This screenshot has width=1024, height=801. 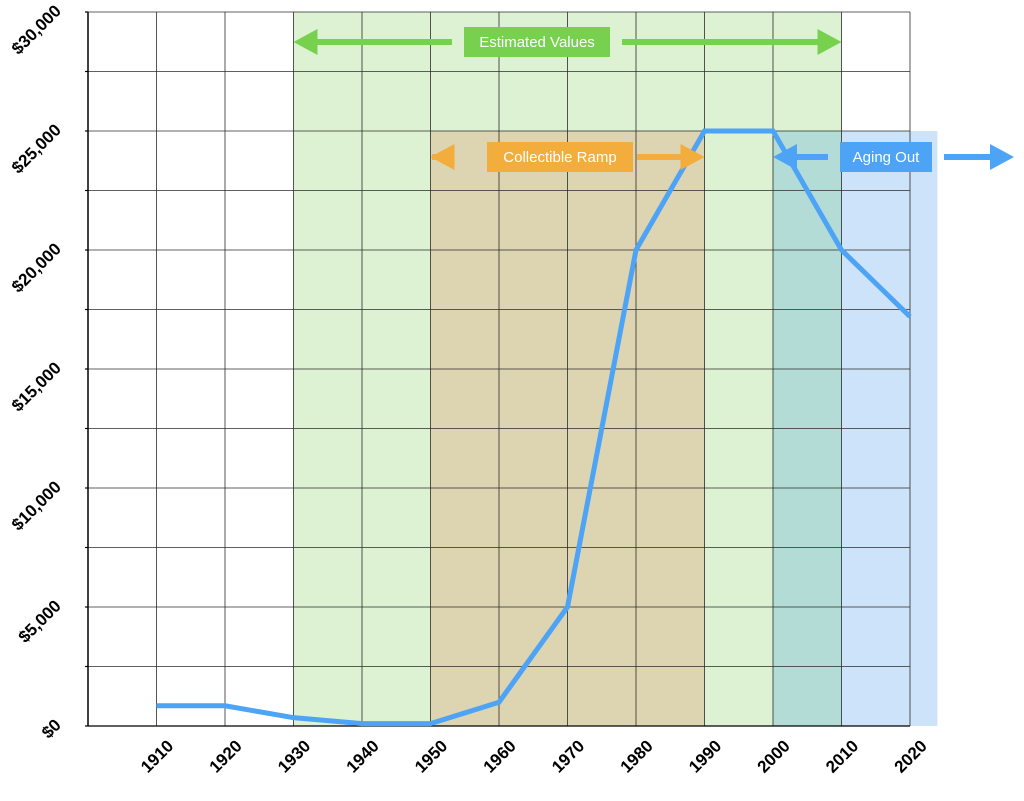 I want to click on y-tick-label: $15,000, so click(x=36, y=386).